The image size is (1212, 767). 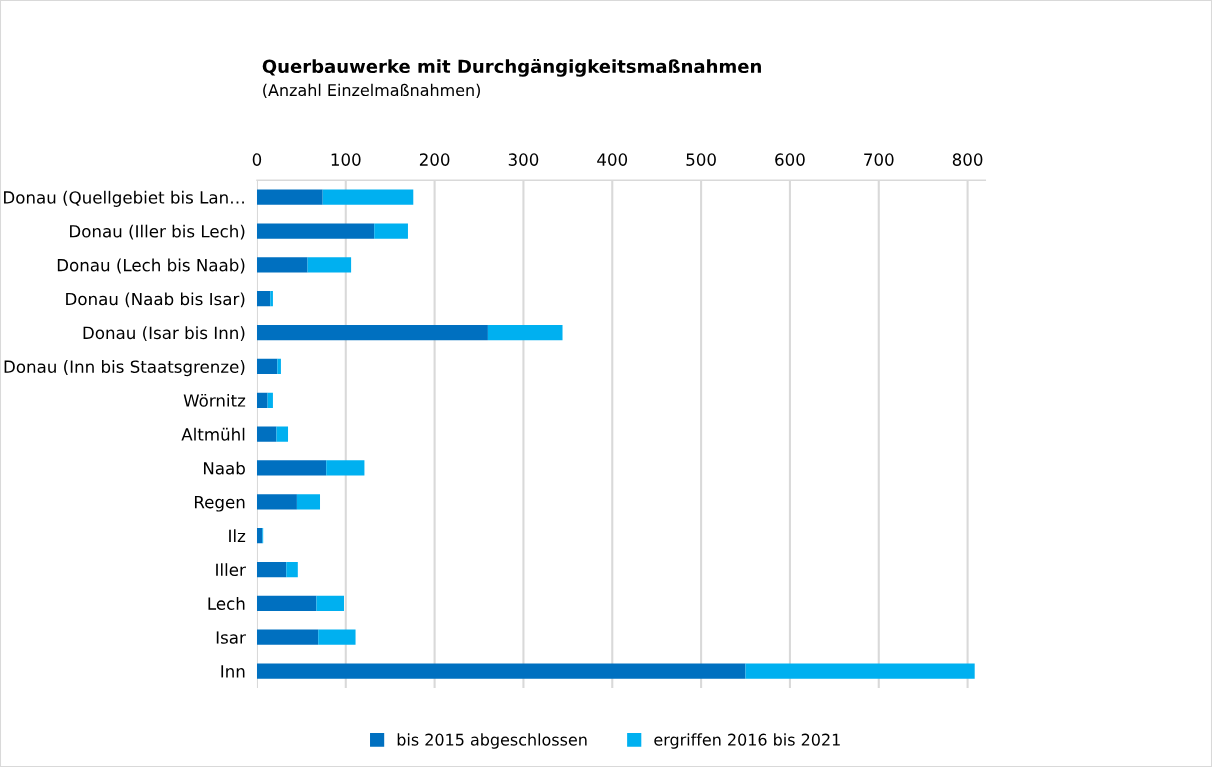 What do you see at coordinates (124, 368) in the screenshot?
I see `y-tick-label: Donau (Inn bis Staatsgrenze)` at bounding box center [124, 368].